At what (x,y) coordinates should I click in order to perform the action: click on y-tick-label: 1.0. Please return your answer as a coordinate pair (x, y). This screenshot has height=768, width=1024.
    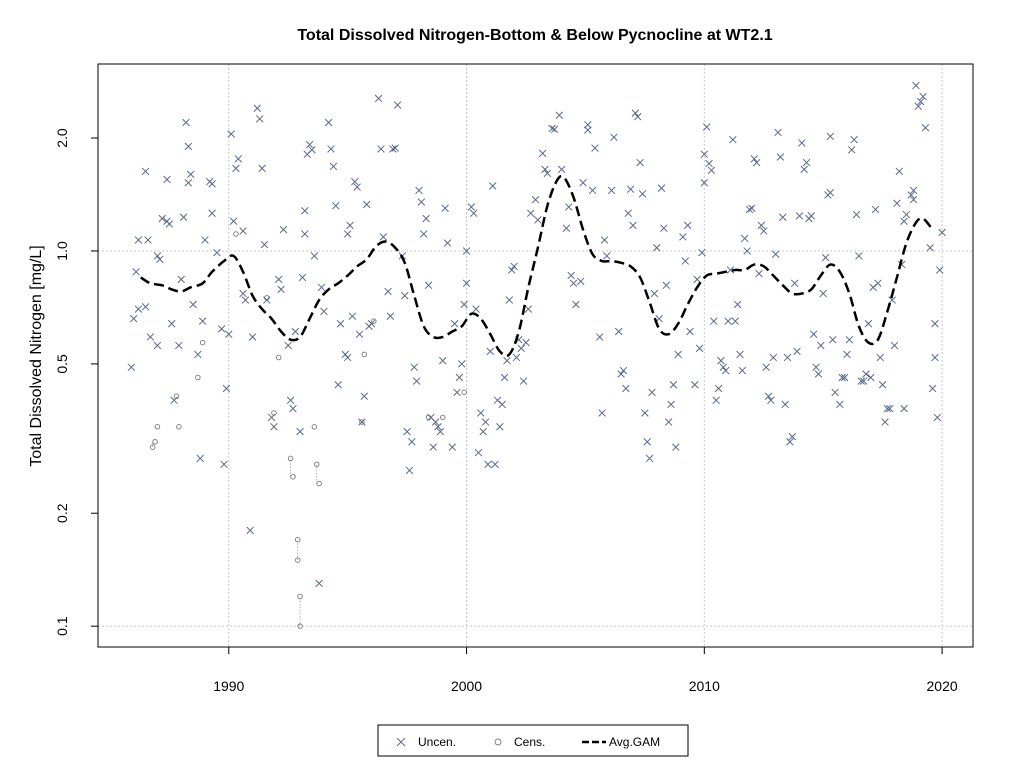
    Looking at the image, I should click on (62, 251).